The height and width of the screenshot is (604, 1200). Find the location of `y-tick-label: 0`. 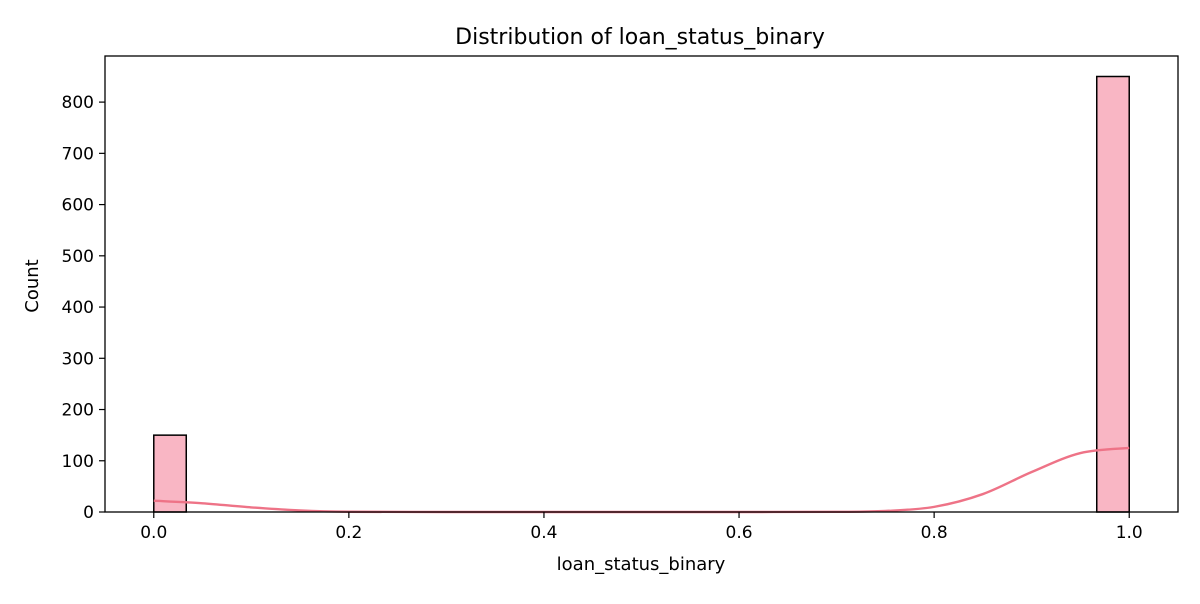

y-tick-label: 0 is located at coordinates (88, 513).